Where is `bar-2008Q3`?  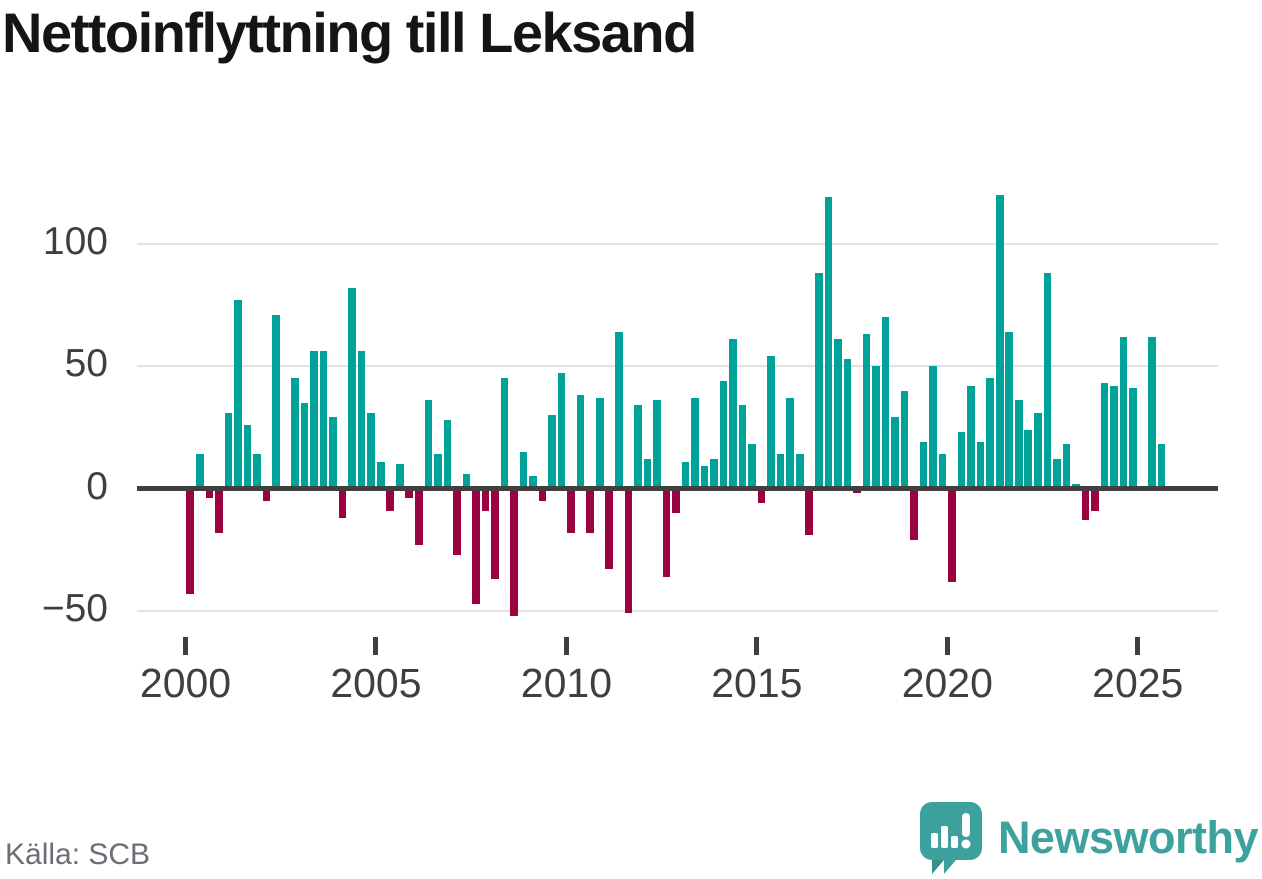
bar-2008Q3 is located at coordinates (514, 552).